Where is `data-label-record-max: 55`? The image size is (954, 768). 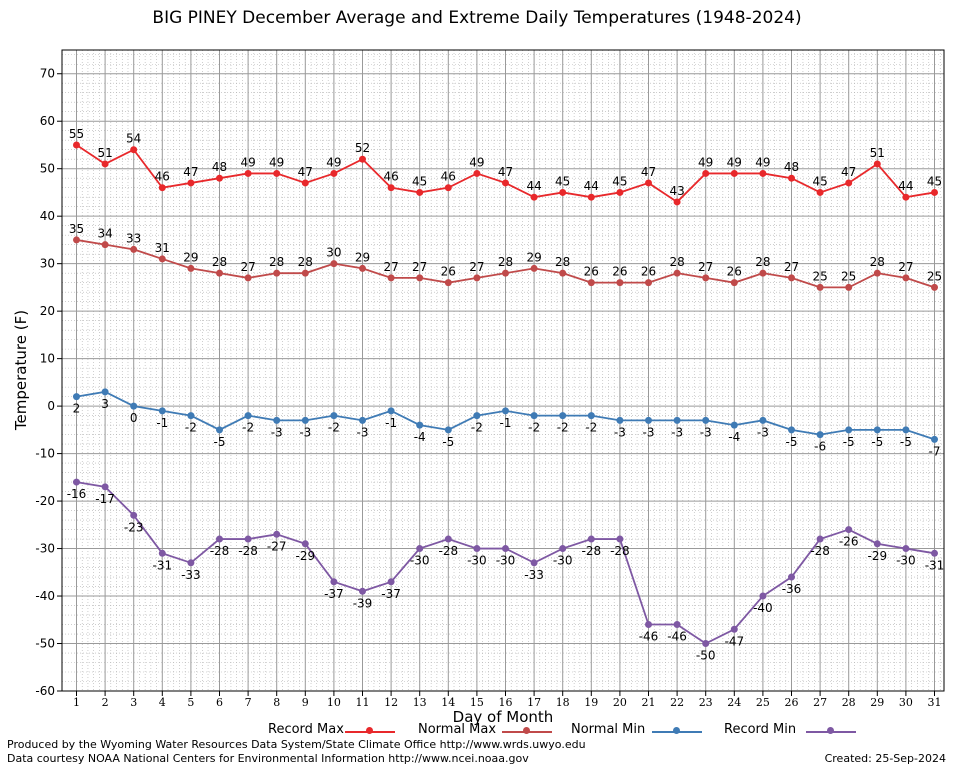
data-label-record-max: 55 is located at coordinates (76, 134).